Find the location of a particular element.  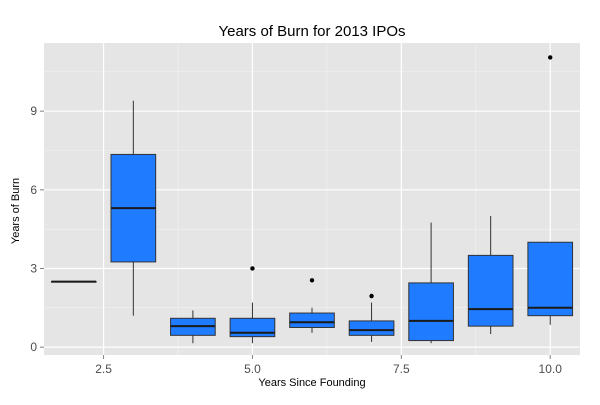

y-axis-ticks: 0 3 6 9 is located at coordinates (37, 229).